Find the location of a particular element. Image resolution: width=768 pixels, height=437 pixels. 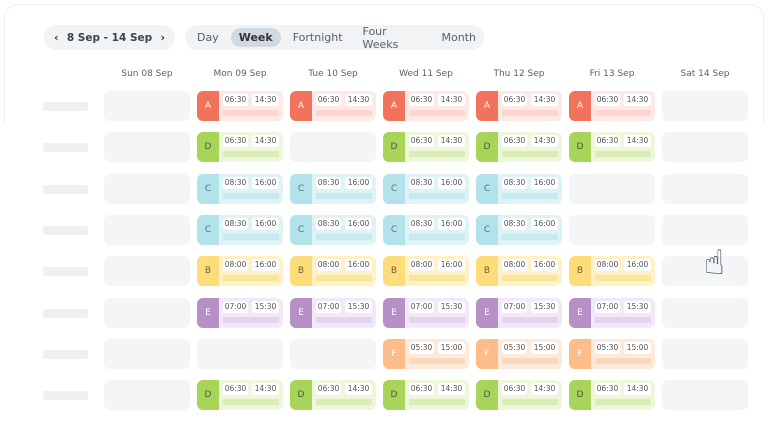

shift-code: F is located at coordinates (487, 354).